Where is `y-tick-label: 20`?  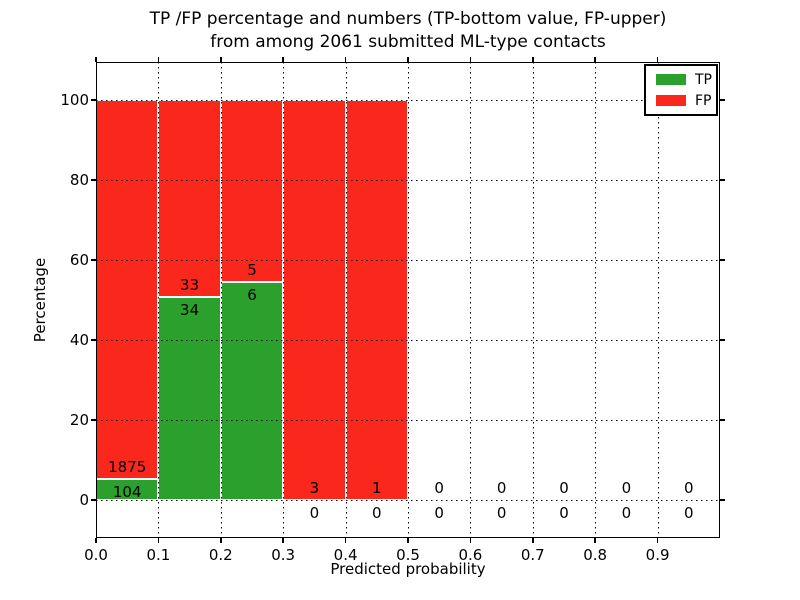 y-tick-label: 20 is located at coordinates (79, 420).